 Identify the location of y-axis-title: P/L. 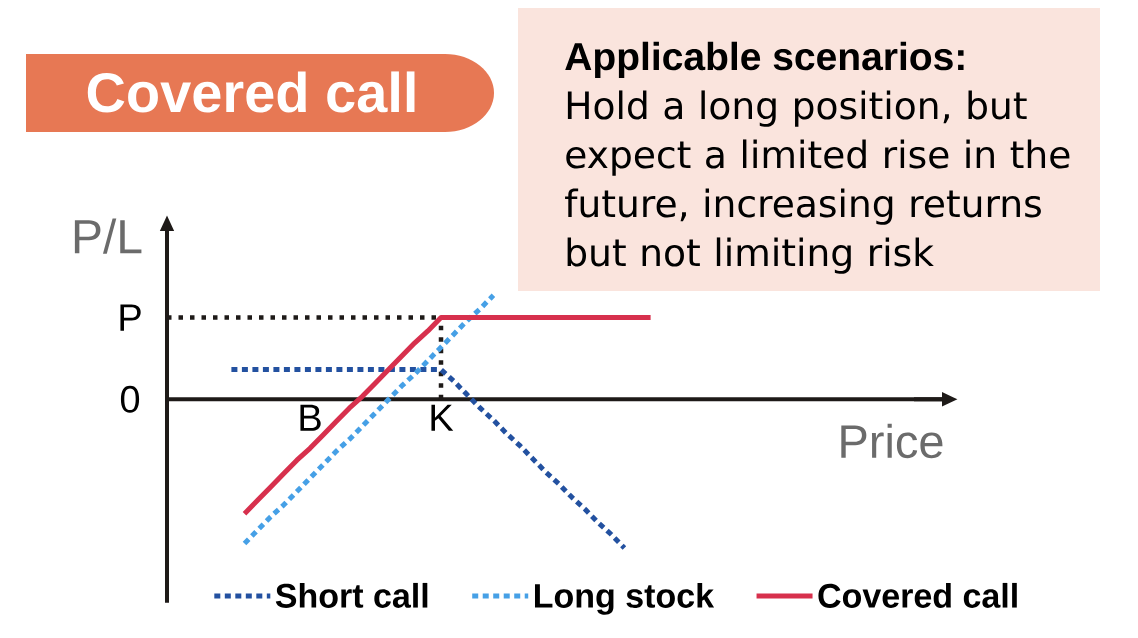
(108, 236).